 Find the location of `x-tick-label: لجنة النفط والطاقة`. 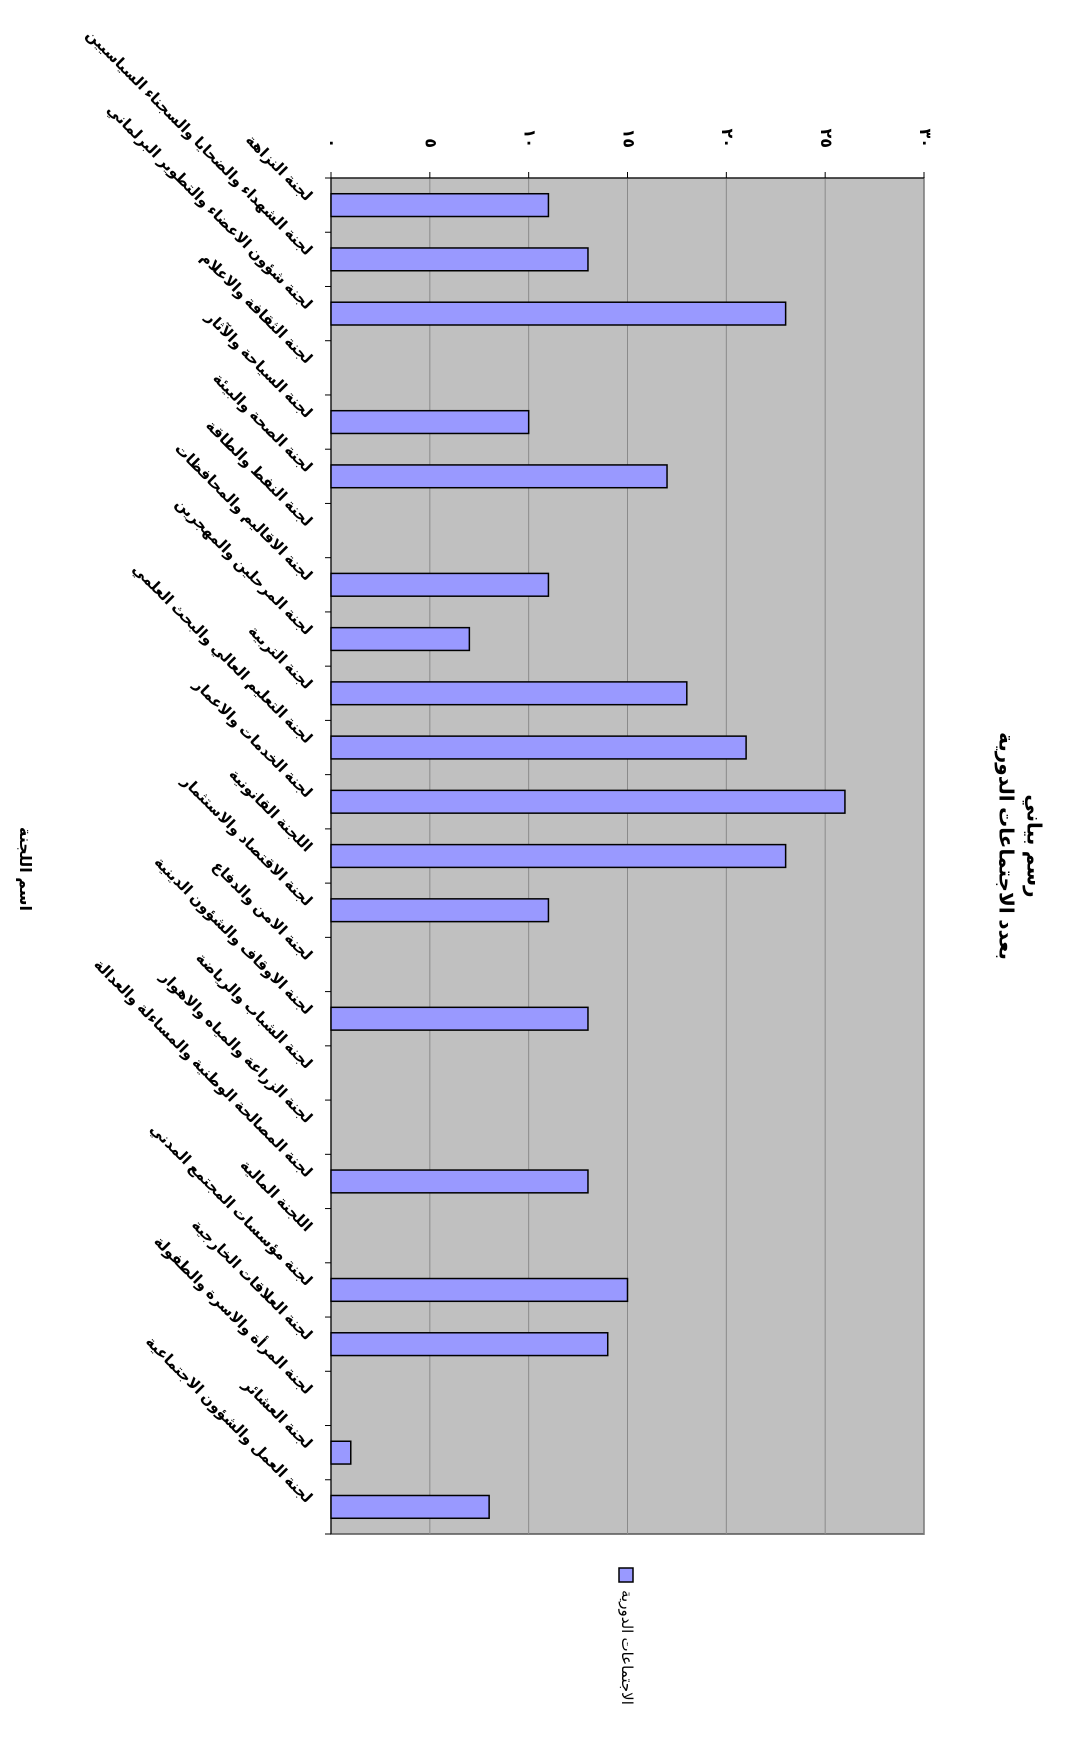

x-tick-label: لجنة النفط والطاقة is located at coordinates (258, 473).